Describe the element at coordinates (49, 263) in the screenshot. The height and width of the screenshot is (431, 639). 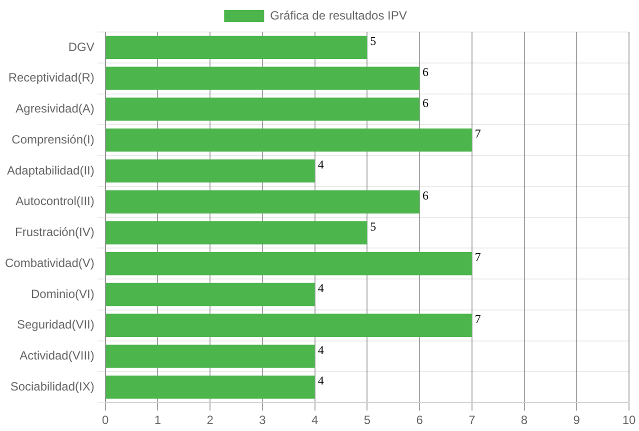
I see `y-tick-label: Combatividad(V)` at that location.